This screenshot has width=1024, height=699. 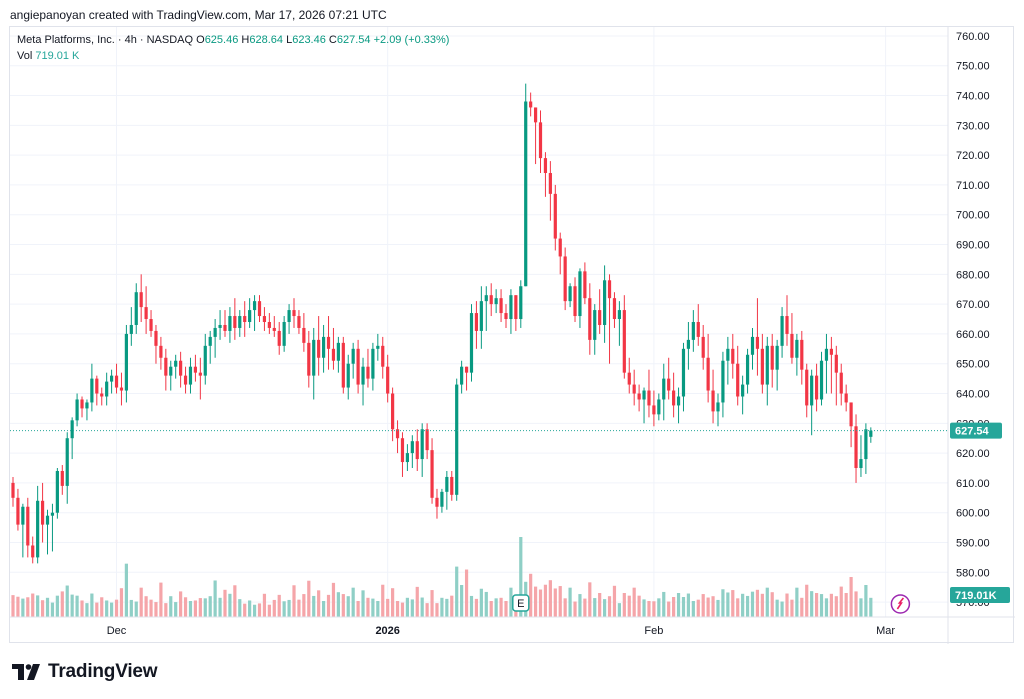 What do you see at coordinates (57, 56) in the screenshot?
I see `legend-vol-value: 719.01 K` at bounding box center [57, 56].